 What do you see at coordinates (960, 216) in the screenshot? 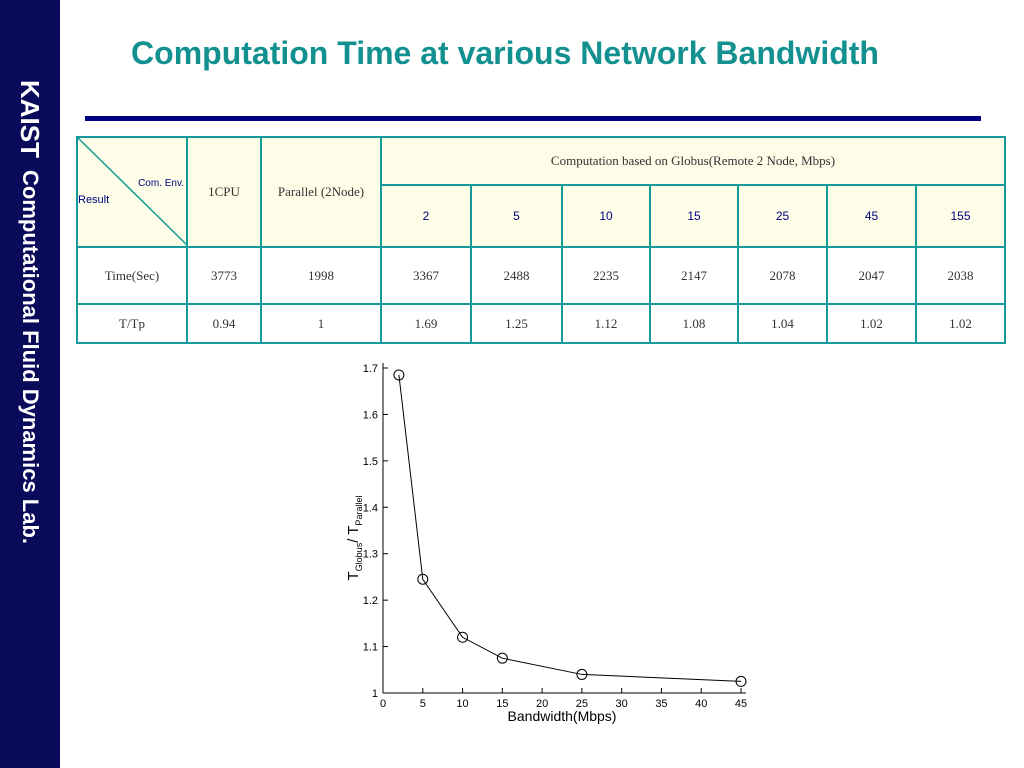
I see `bandwidth: 155` at bounding box center [960, 216].